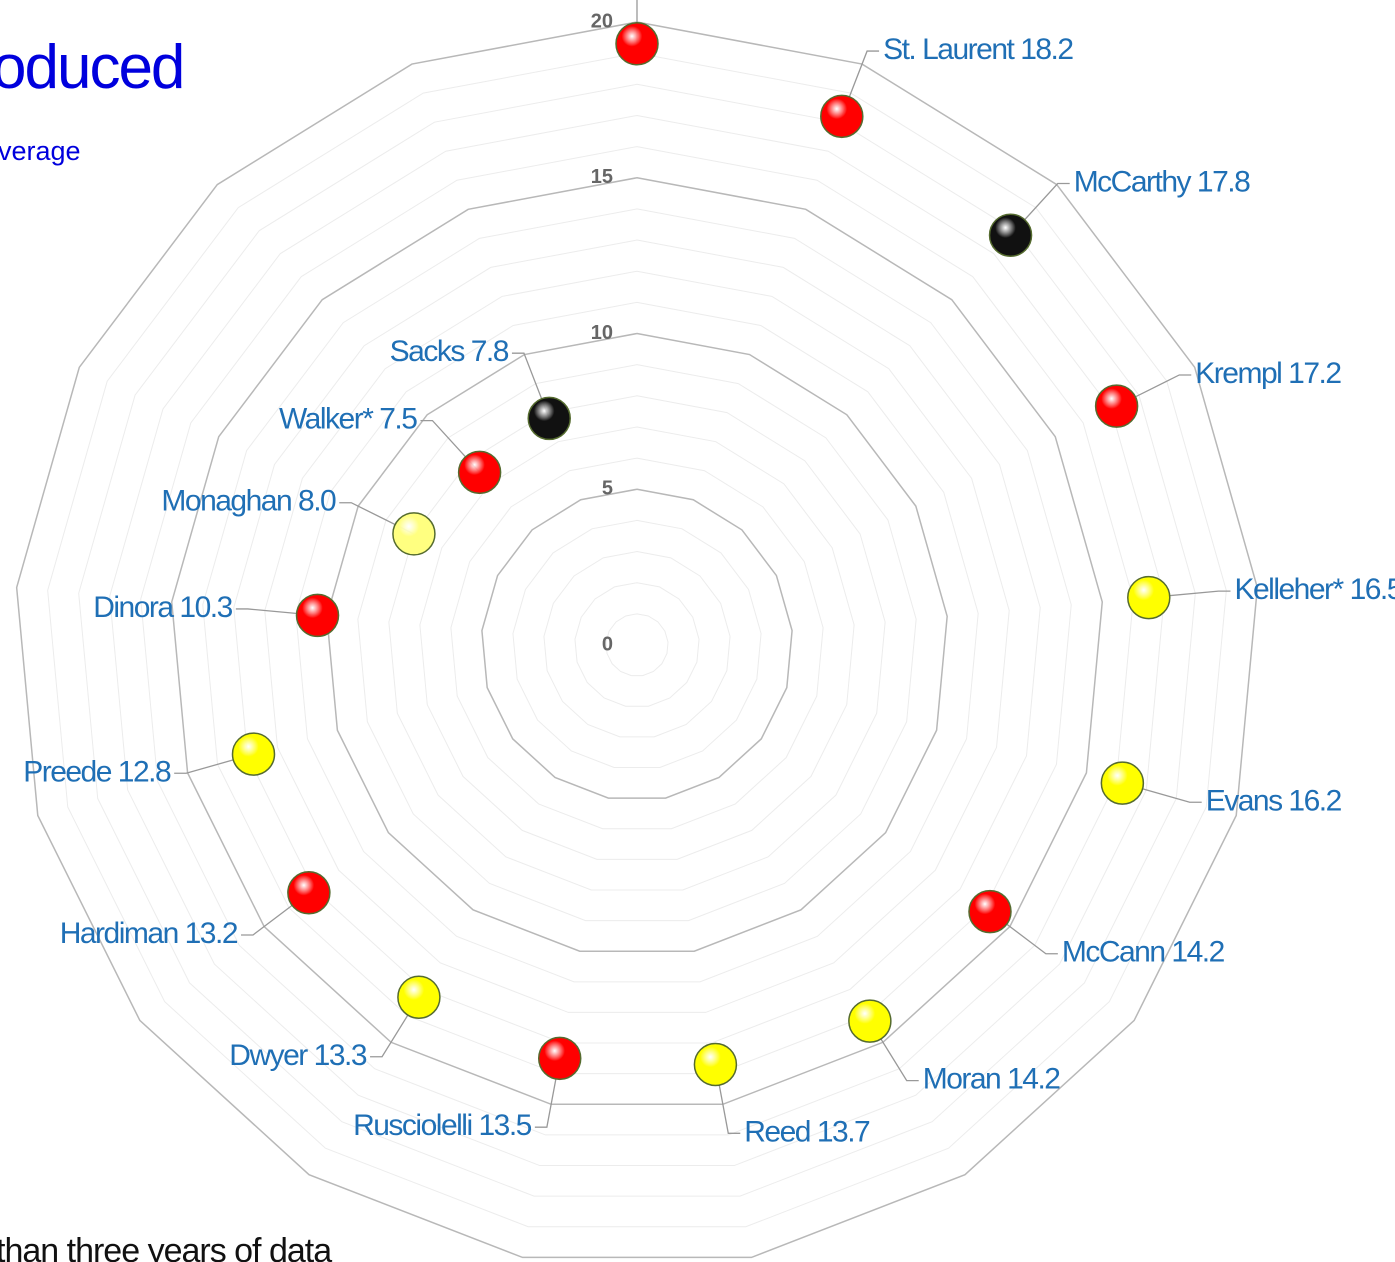  What do you see at coordinates (40, 151) in the screenshot?
I see `chart-subtitle: verage` at bounding box center [40, 151].